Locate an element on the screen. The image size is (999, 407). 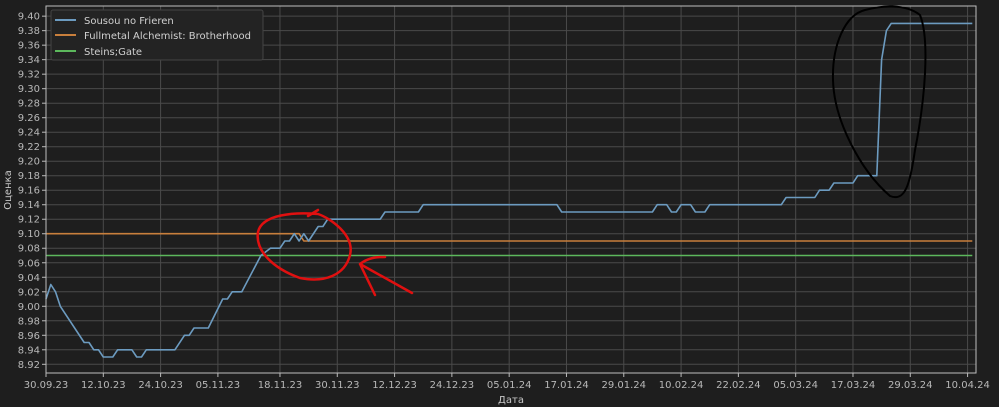
y-tick-label: 9.32 is located at coordinates (29, 75).